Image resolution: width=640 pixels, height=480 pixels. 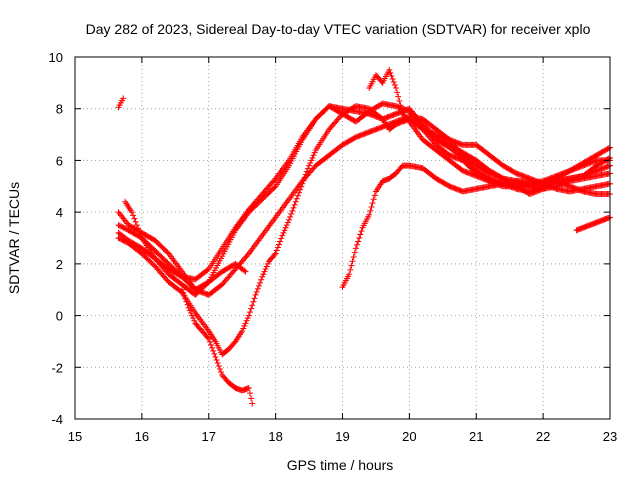 What do you see at coordinates (57, 419) in the screenshot?
I see `y-tick-label: -4` at bounding box center [57, 419].